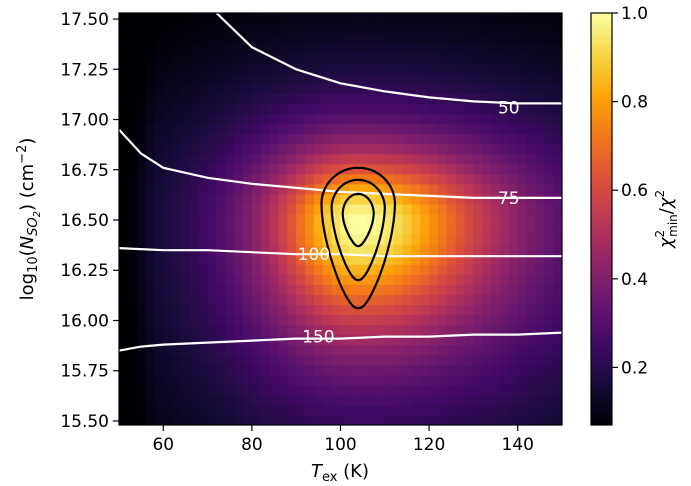  Describe the element at coordinates (630, 191) in the screenshot. I see `colorbar-ticks: 0.20.40.60.81.0` at that location.